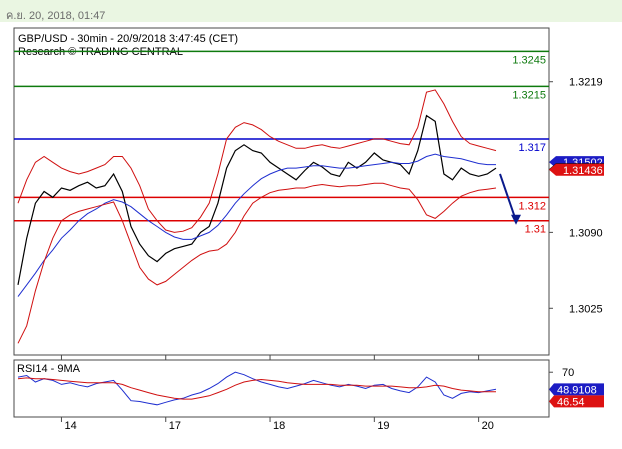 The width and height of the screenshot is (622, 449). Describe the element at coordinates (571, 402) in the screenshot. I see `rsi-ma-value-tag: 46.54` at that location.